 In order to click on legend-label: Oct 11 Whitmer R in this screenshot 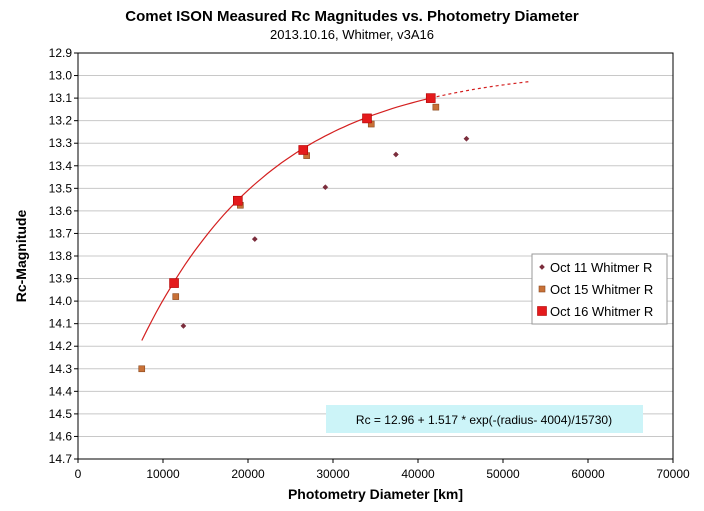, I will do `click(601, 267)`.